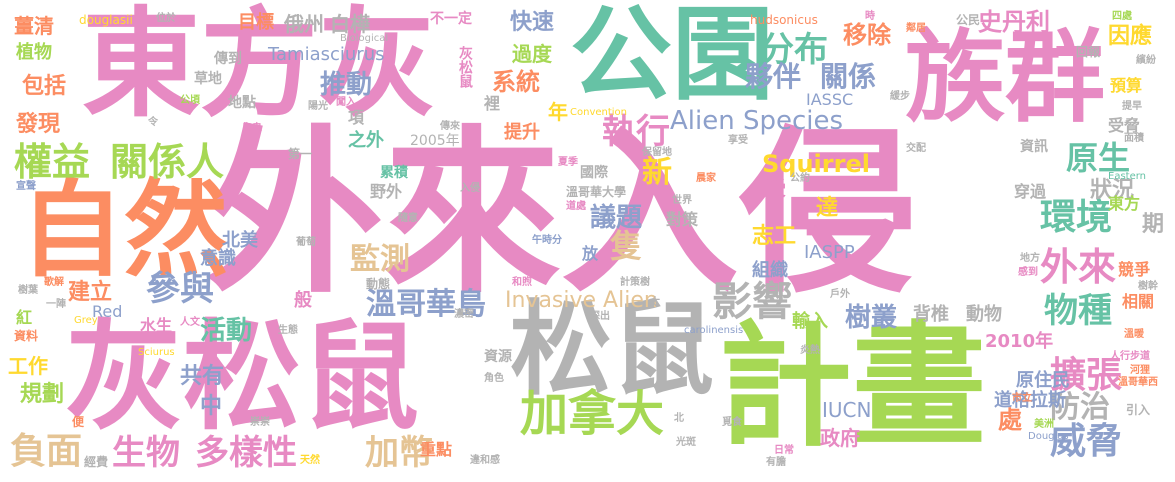 This screenshot has height=482, width=1175. Describe the element at coordinates (246, 453) in the screenshot. I see `word-duoyangxing: 多樣性` at that location.